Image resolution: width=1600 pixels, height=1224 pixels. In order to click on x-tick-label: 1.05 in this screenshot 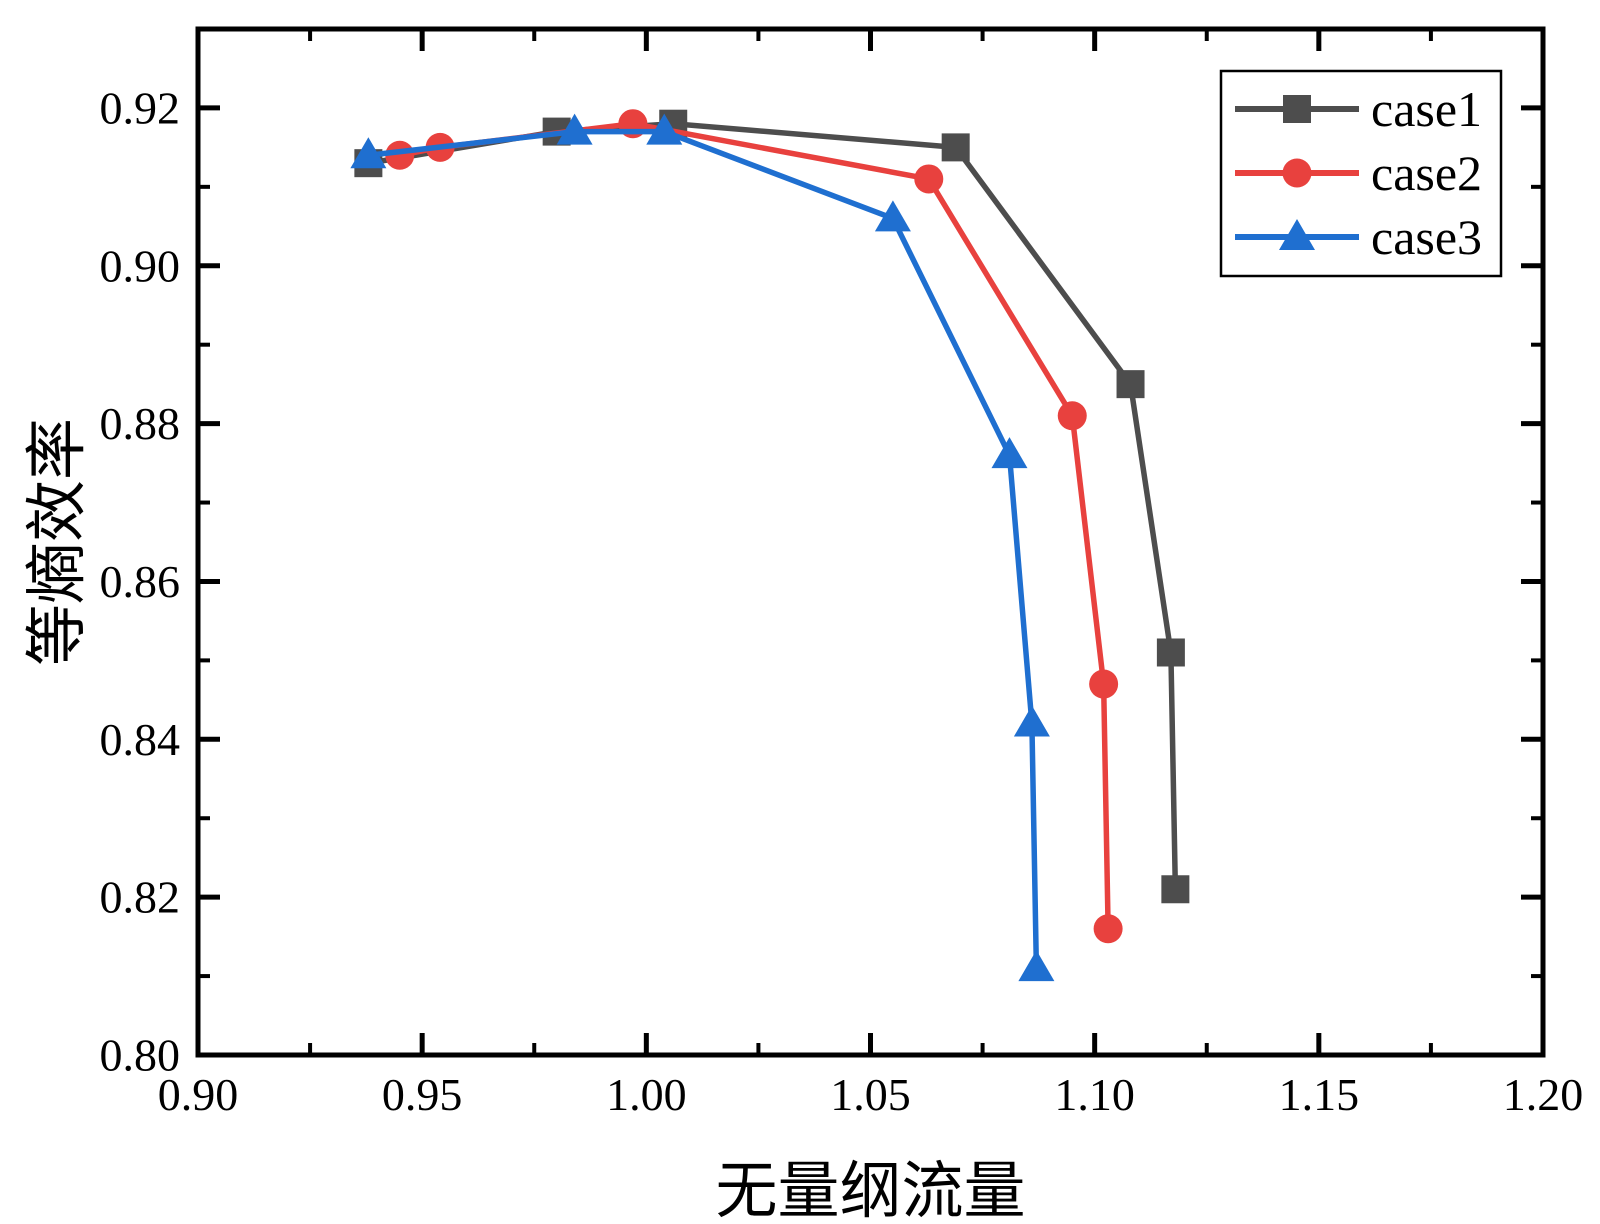, I will do `click(870, 1094)`.